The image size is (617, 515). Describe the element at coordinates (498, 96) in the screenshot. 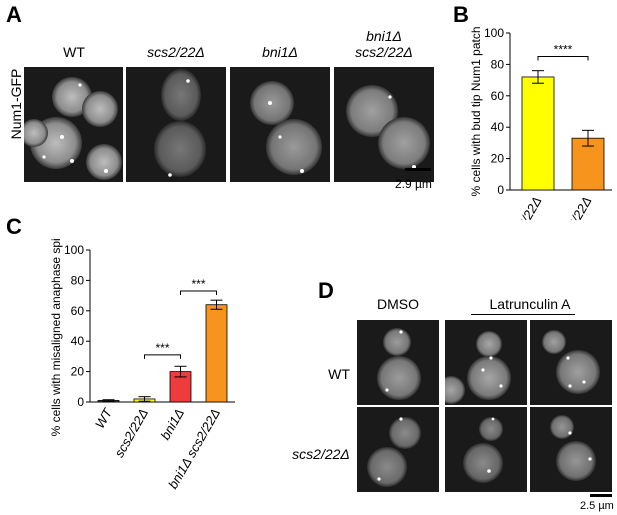

I see `chart-b-ytick-label-60: 60` at that location.